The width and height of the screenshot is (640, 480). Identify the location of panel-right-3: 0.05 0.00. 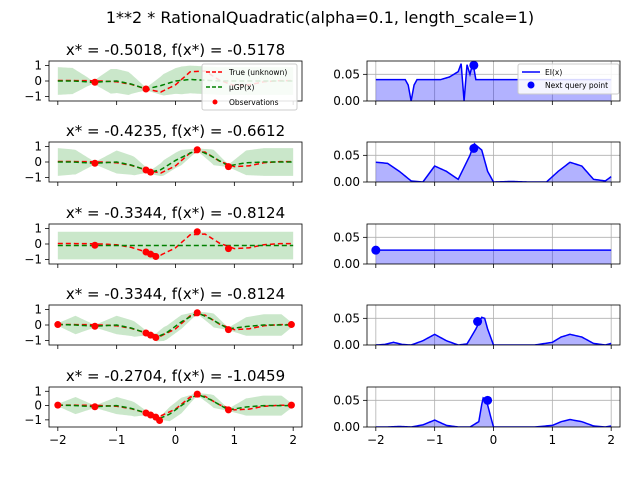
(477, 247).